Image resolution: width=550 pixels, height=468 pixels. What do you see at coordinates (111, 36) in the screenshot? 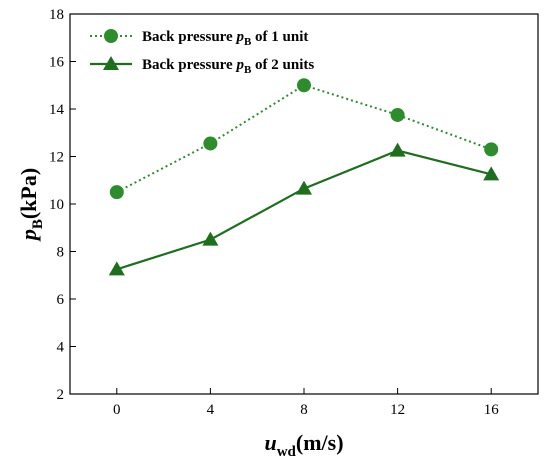
I see `legend-marker-circle` at bounding box center [111, 36].